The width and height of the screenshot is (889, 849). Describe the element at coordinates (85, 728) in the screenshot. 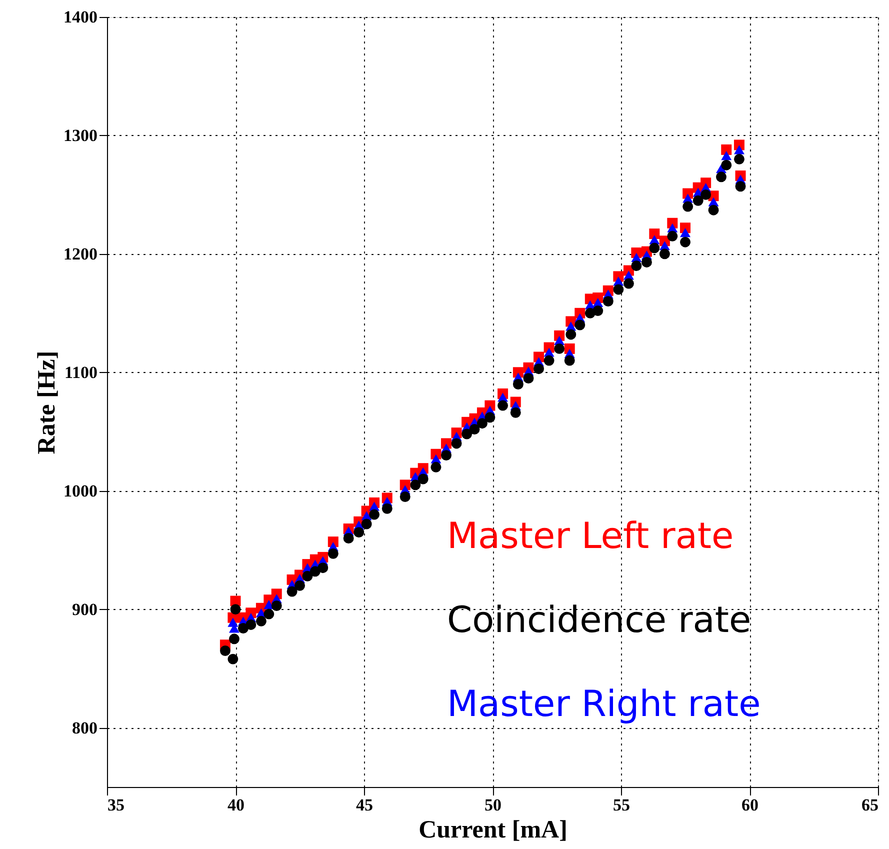

I see `y-tick-label: 800` at that location.